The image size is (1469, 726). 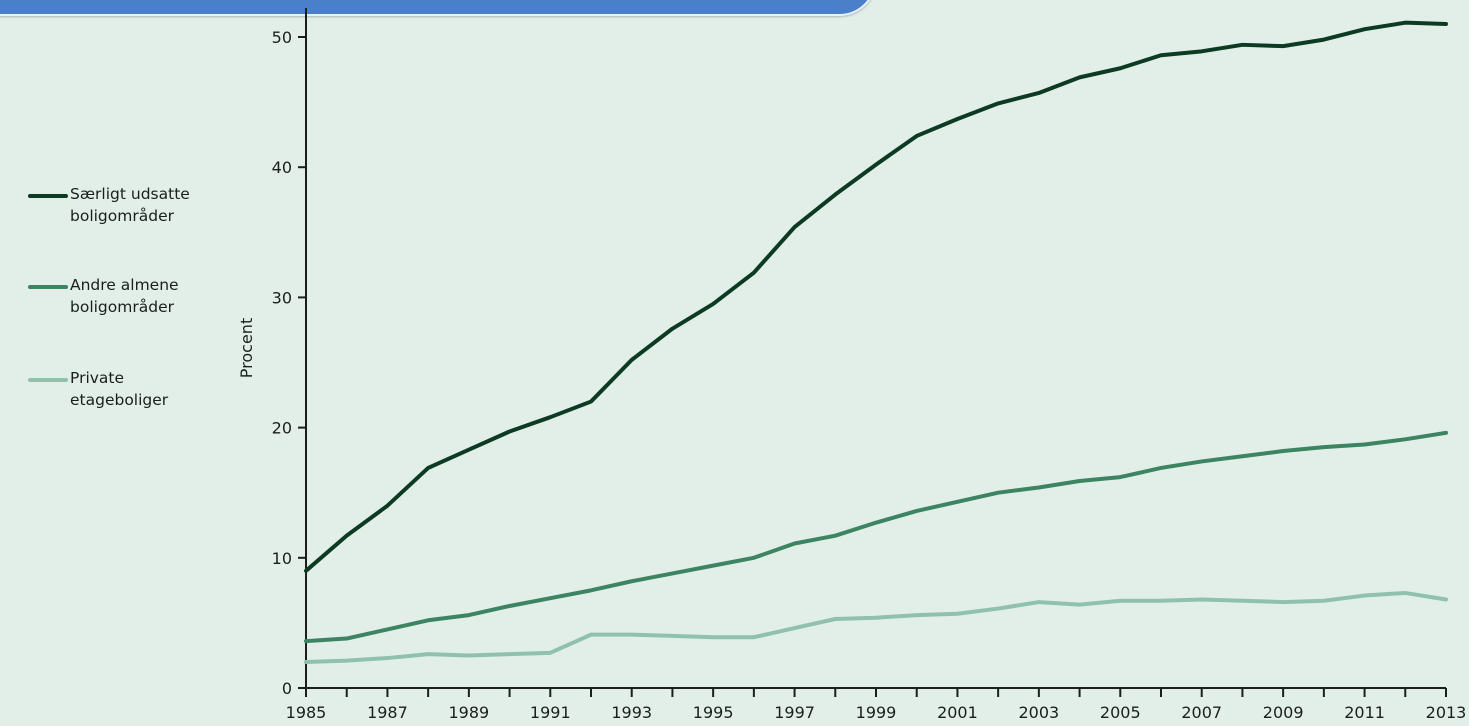 What do you see at coordinates (282, 297) in the screenshot?
I see `y-tick-label-30: 30` at bounding box center [282, 297].